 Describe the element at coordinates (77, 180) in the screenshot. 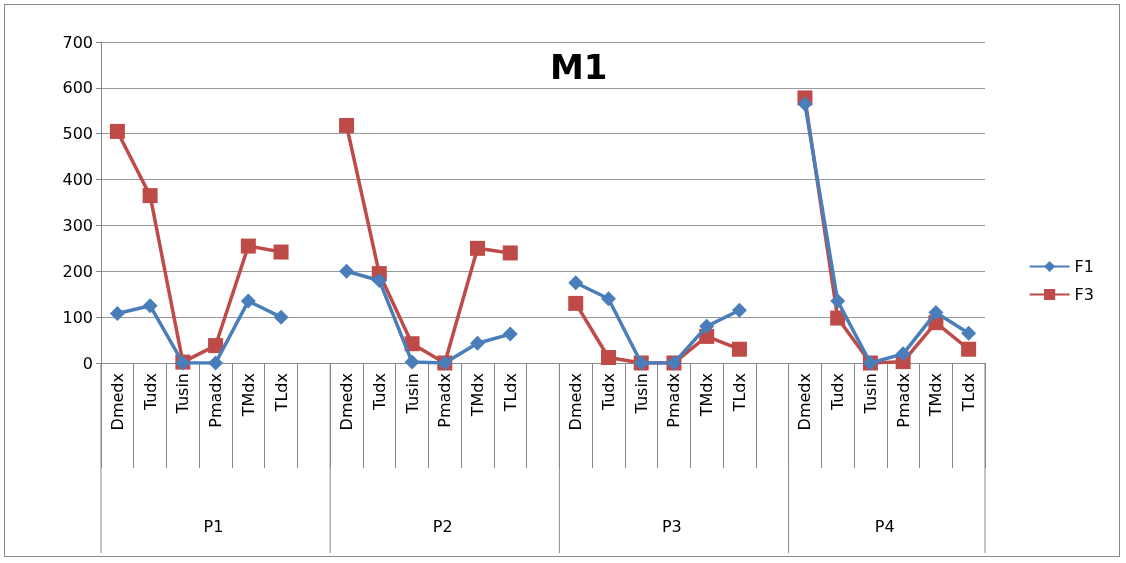

I see `y-tick-label: 400` at that location.